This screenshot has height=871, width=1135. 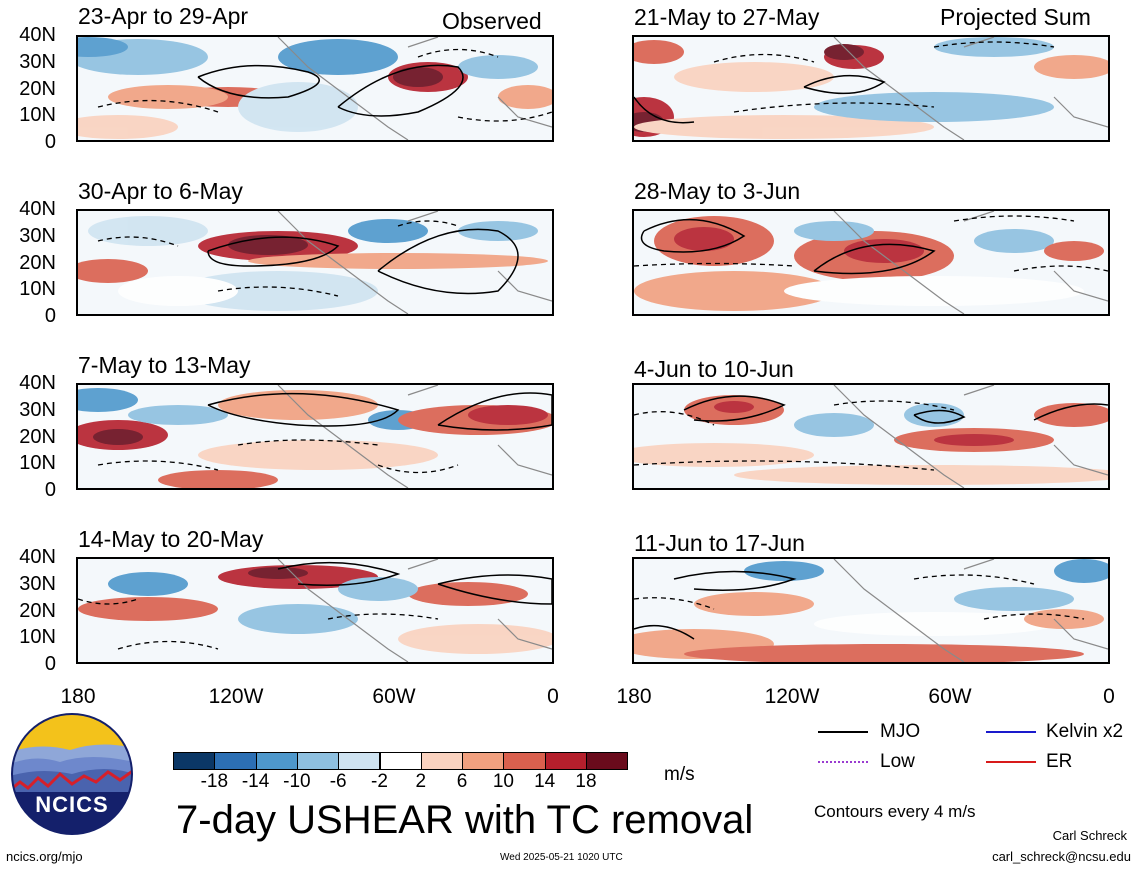 I want to click on legend-line-mjo, so click(x=843, y=732).